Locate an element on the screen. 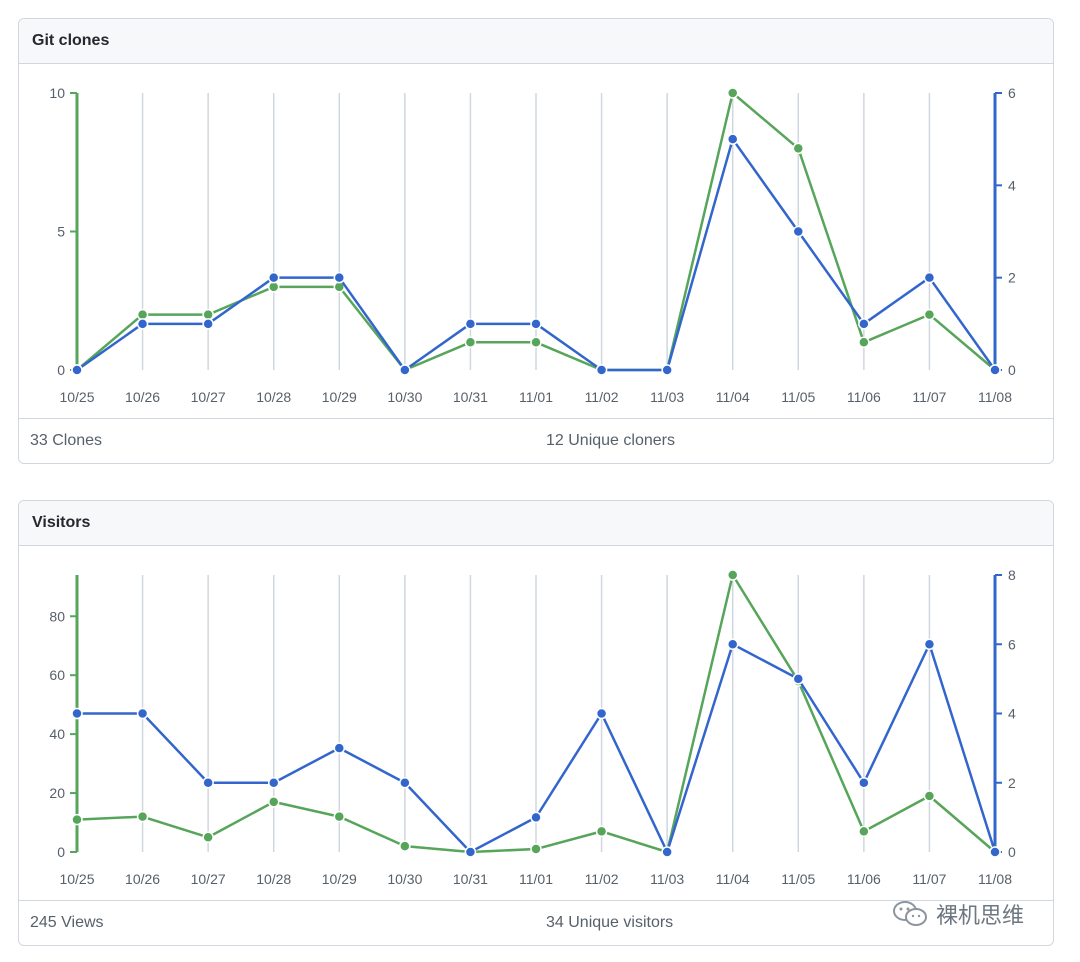 This screenshot has height=962, width=1080. unique-visitors-count: 34 Unique visitors is located at coordinates (610, 922).